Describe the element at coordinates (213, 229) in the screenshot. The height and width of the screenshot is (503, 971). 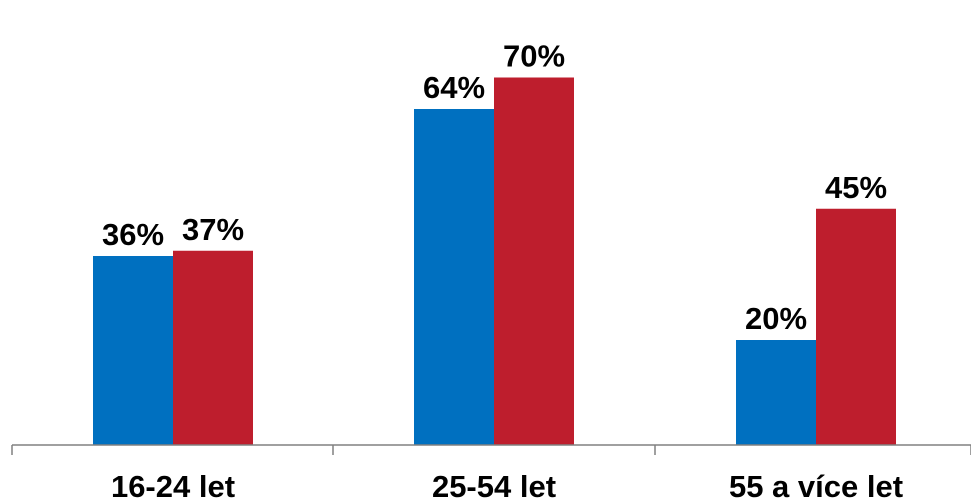
I see `data-label-series2-1: 37%` at that location.